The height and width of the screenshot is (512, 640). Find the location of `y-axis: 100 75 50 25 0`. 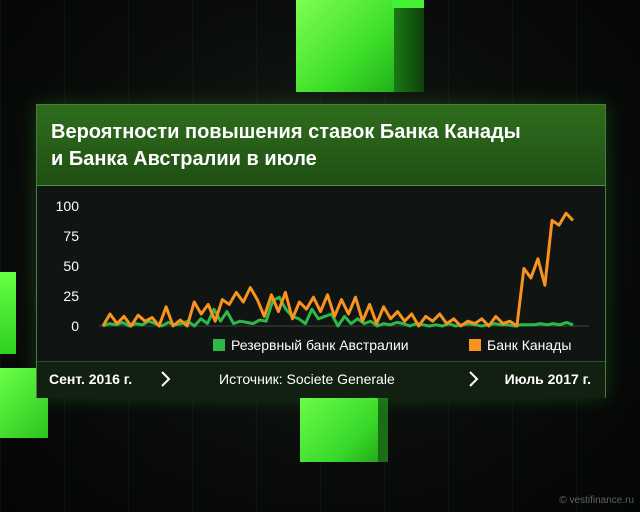

y-axis: 100 75 50 25 0 is located at coordinates (68, 266).